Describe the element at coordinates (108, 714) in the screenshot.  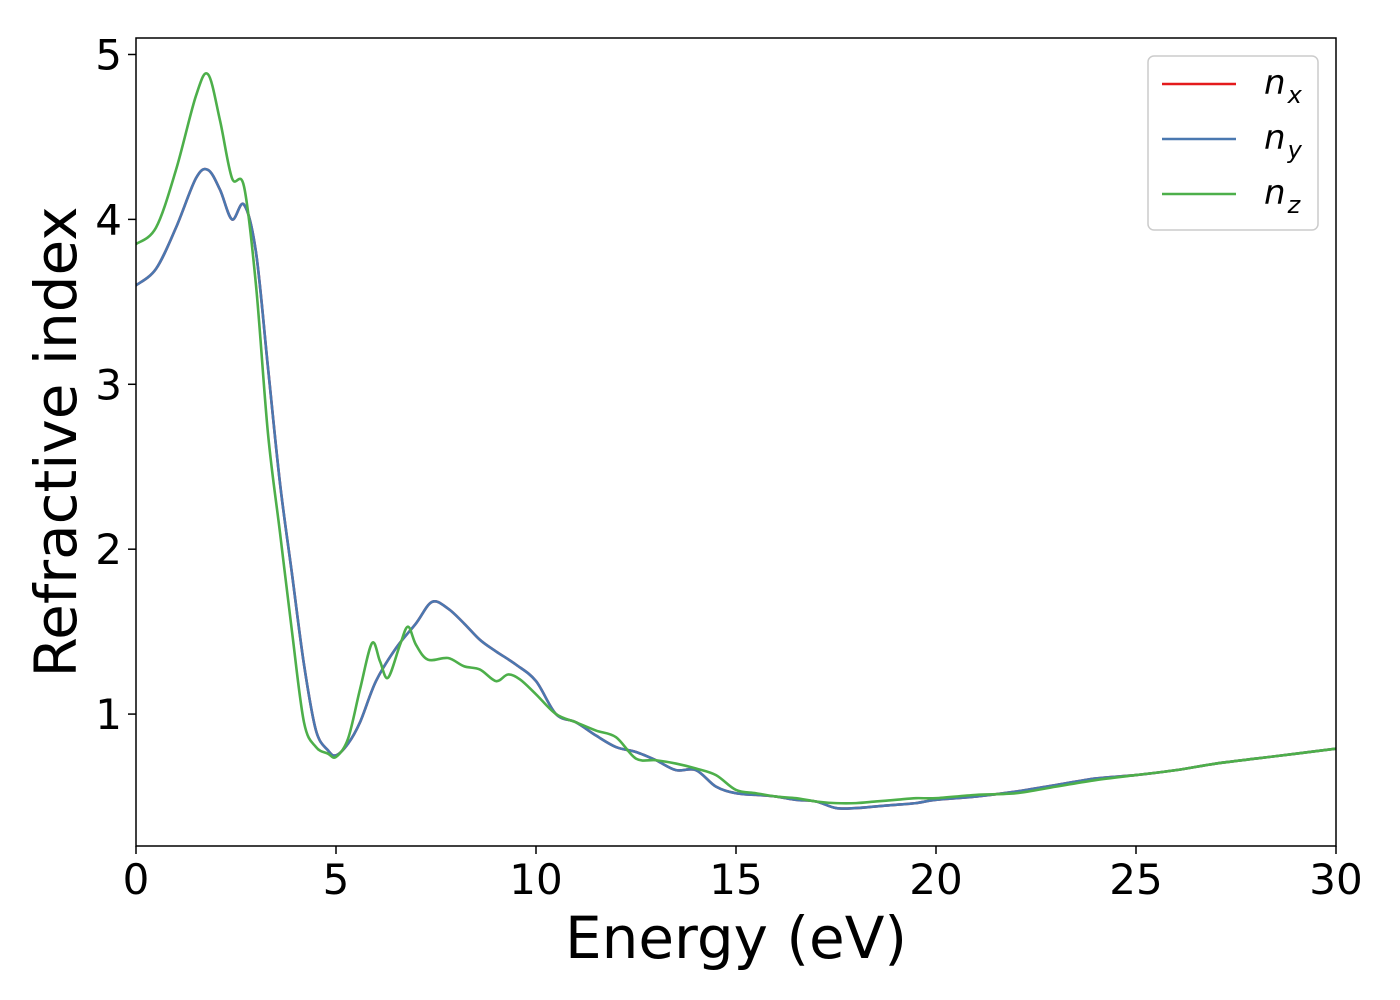
I see `y-tick-label: 1` at that location.